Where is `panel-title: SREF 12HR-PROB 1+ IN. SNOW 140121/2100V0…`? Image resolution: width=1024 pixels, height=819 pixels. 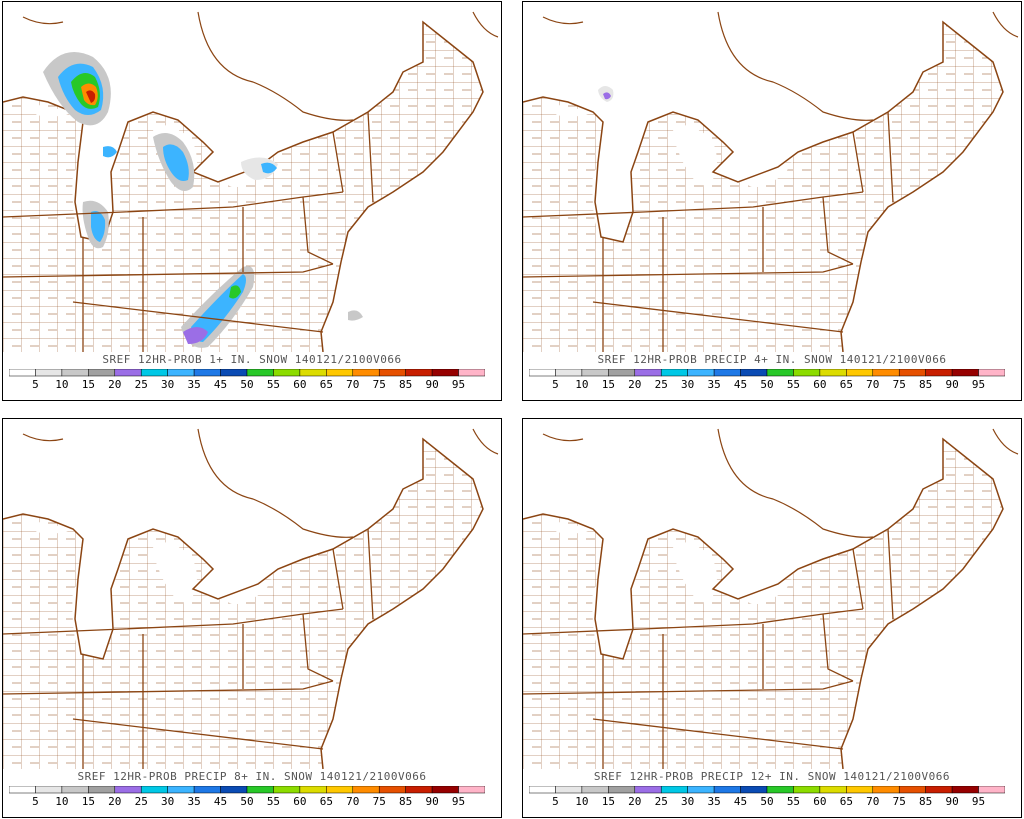 panel-title: SREF 12HR-PROB 1+ IN. SNOW 140121/2100V0… is located at coordinates (252, 359).